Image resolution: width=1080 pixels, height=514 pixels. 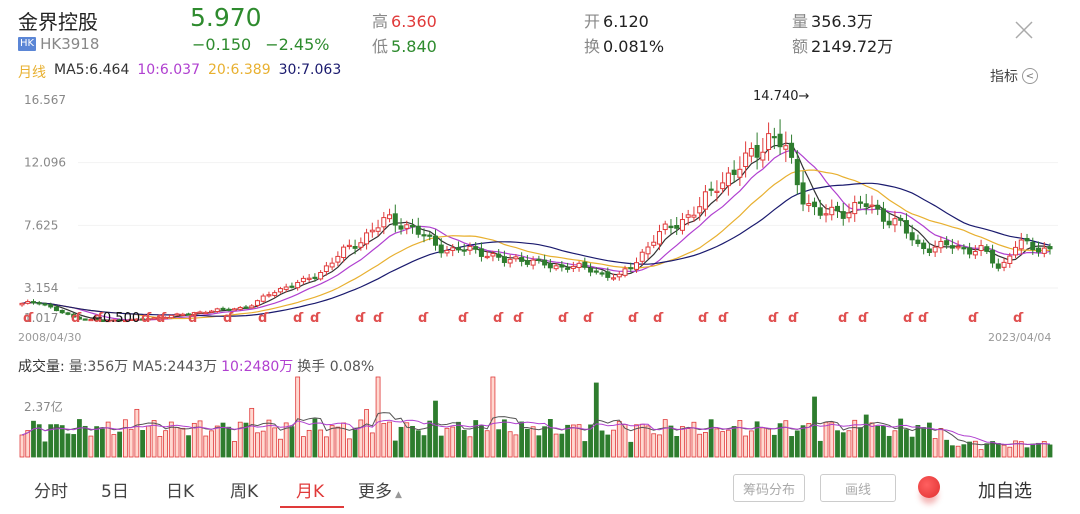 What do you see at coordinates (380, 21) in the screenshot?
I see `high-label: 高` at bounding box center [380, 21].